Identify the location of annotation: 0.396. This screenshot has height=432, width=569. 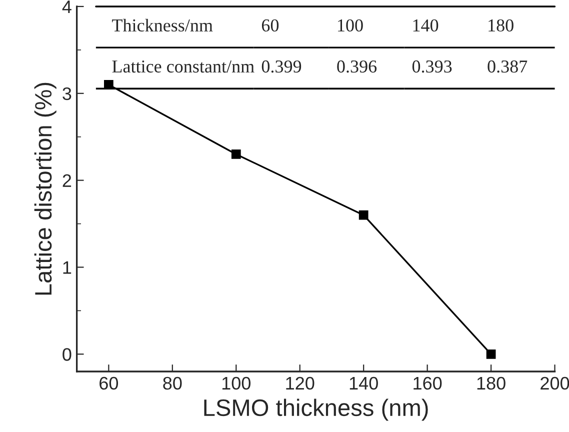
(357, 66).